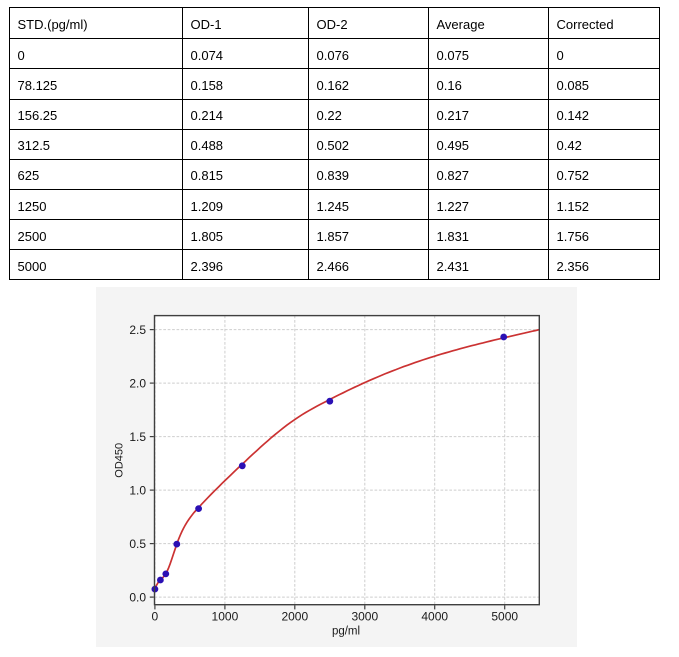  What do you see at coordinates (294, 617) in the screenshot?
I see `svg-text: 2000` at bounding box center [294, 617].